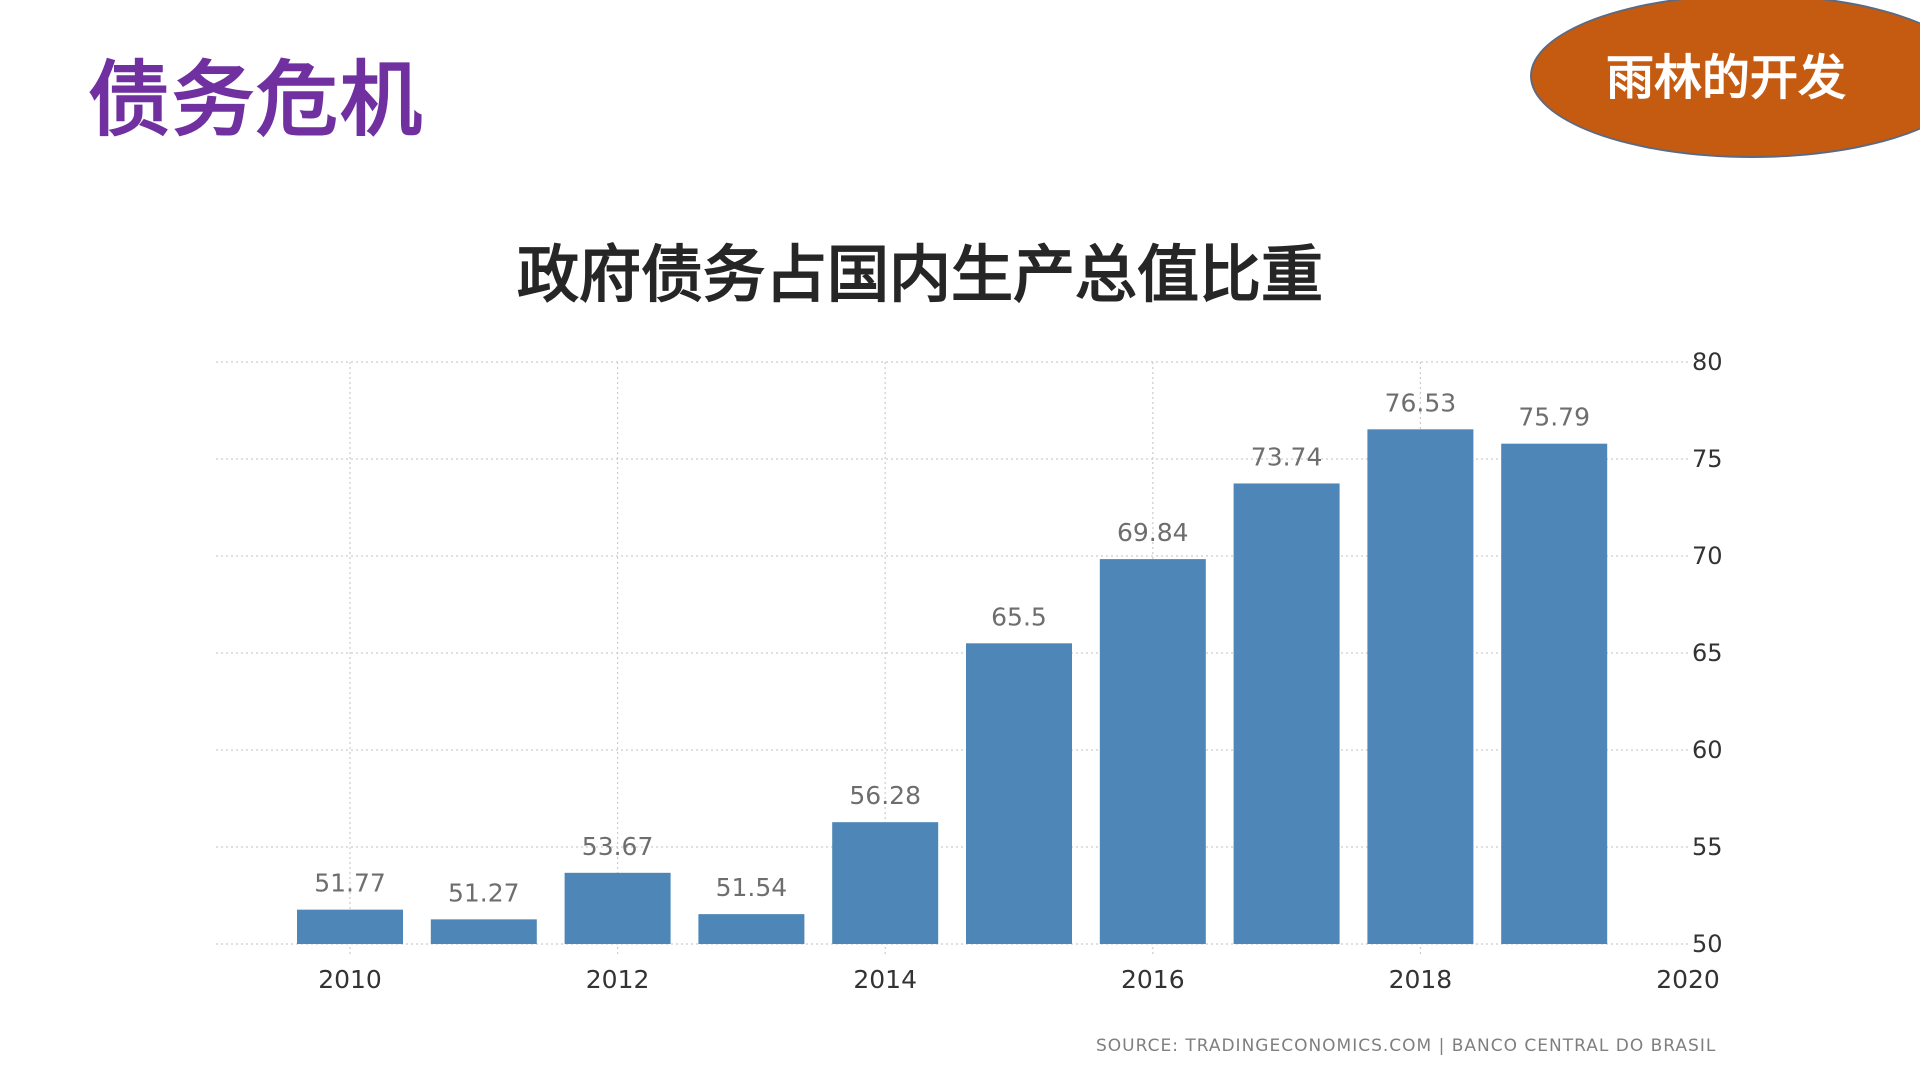 The image size is (1920, 1080). I want to click on y-tick-label: 70, so click(1707, 556).